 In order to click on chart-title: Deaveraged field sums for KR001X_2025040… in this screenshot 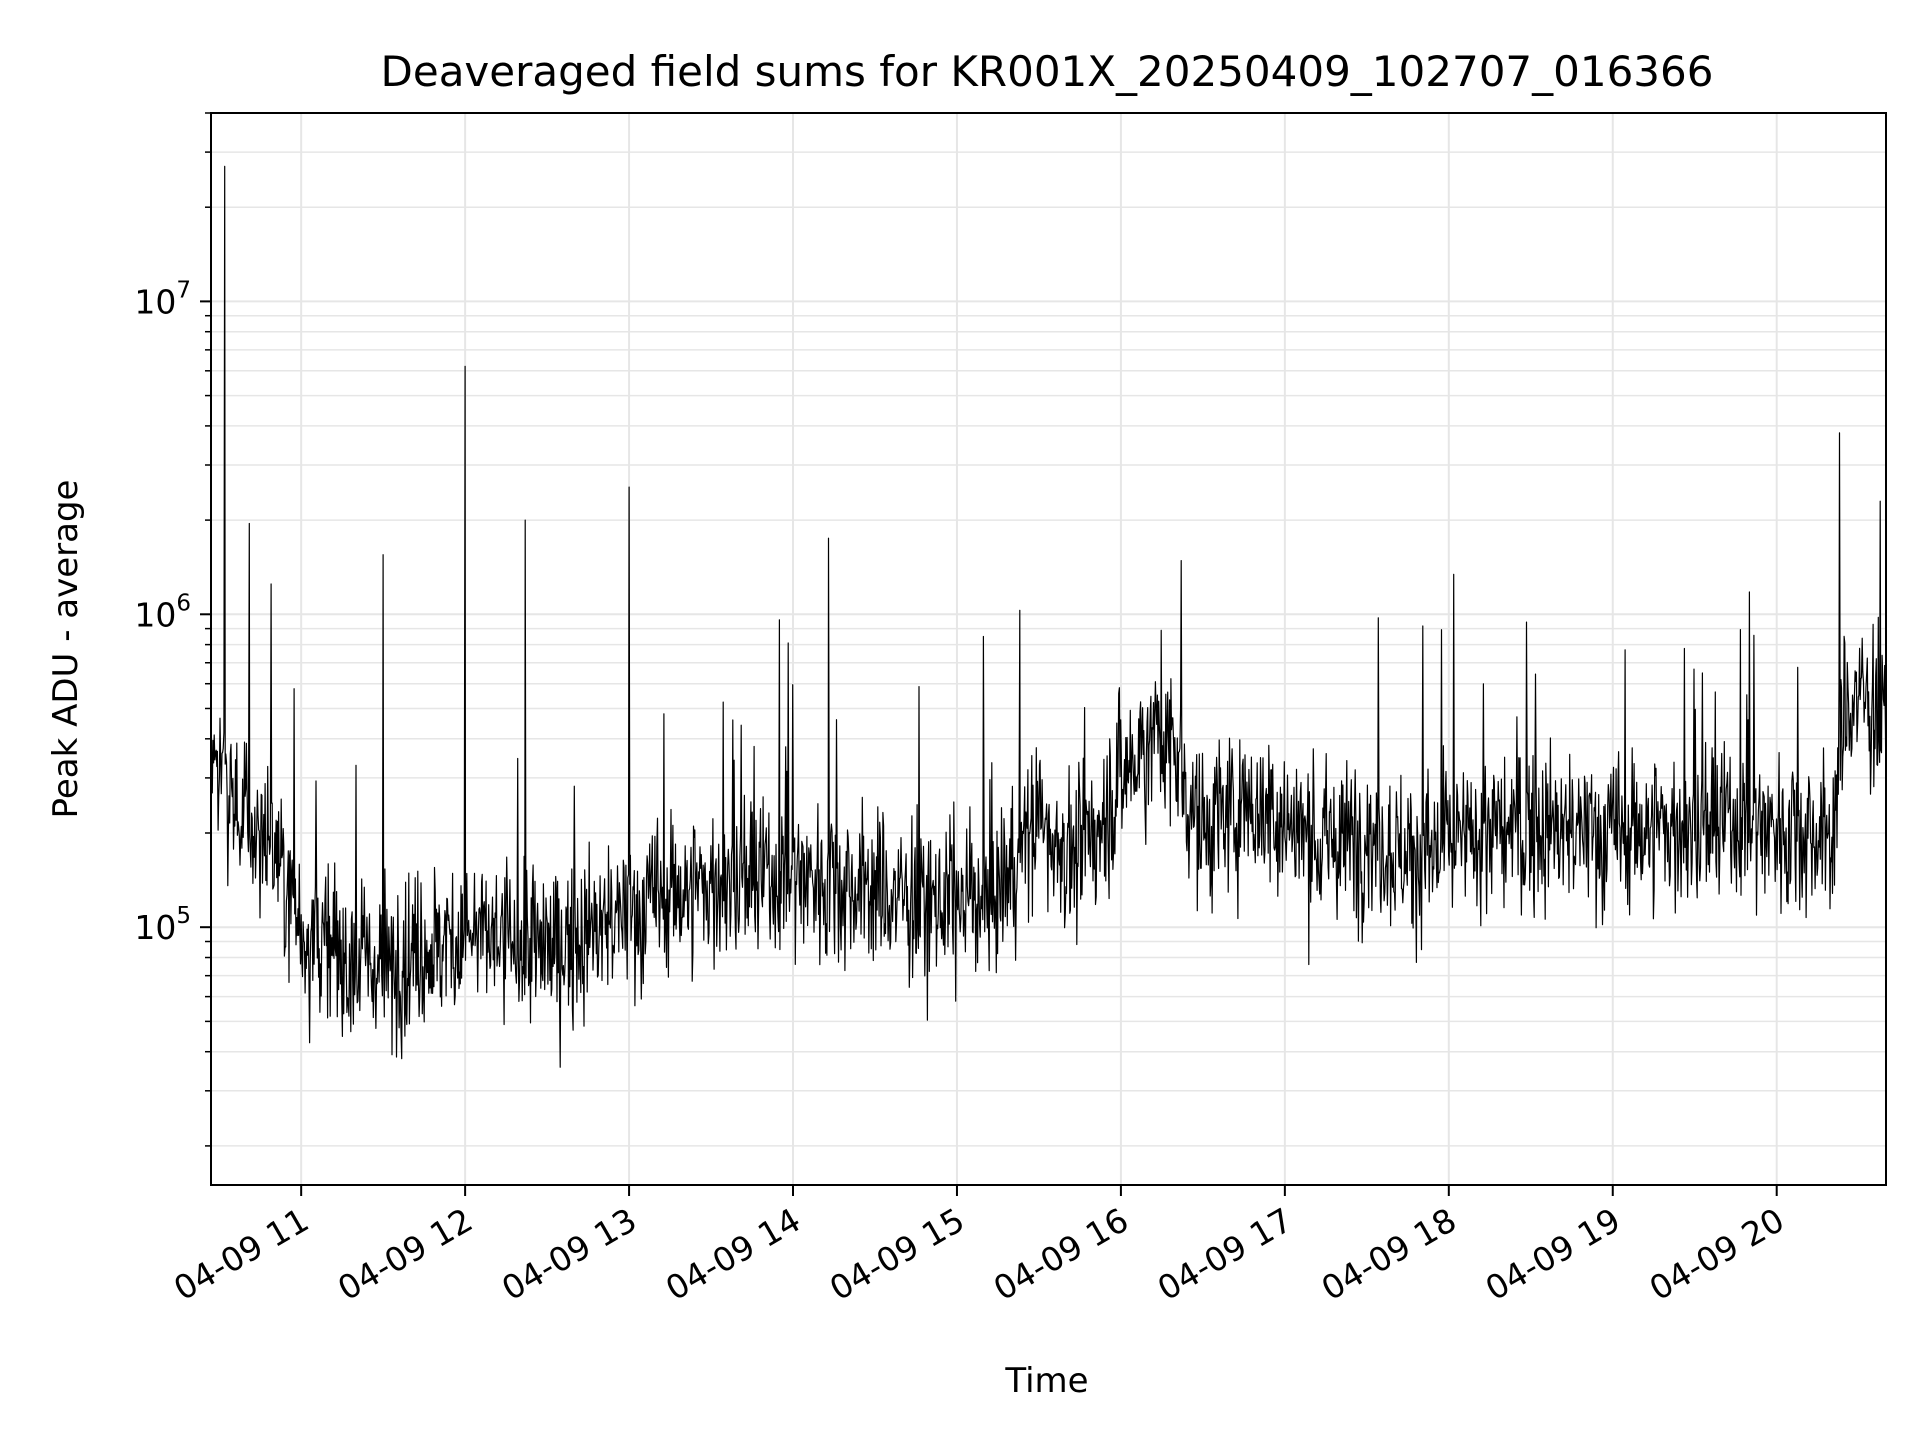, I will do `click(1047, 71)`.